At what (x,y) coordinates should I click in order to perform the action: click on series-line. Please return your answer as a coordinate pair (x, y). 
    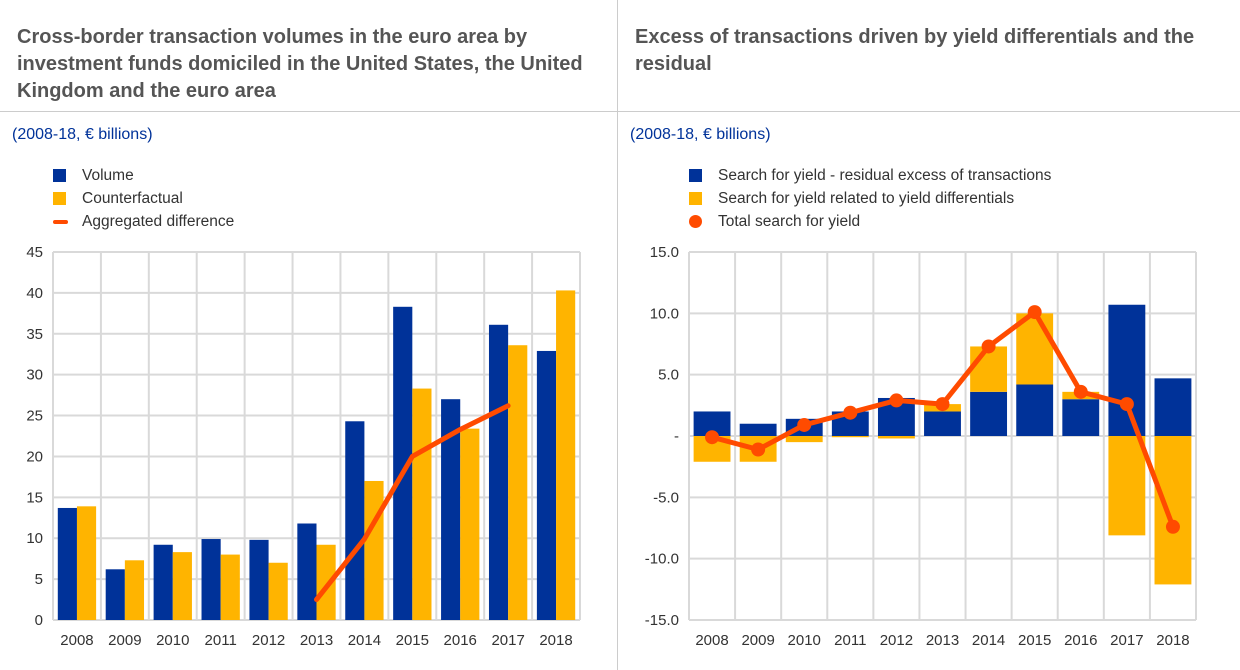
    Looking at the image, I should click on (412, 503).